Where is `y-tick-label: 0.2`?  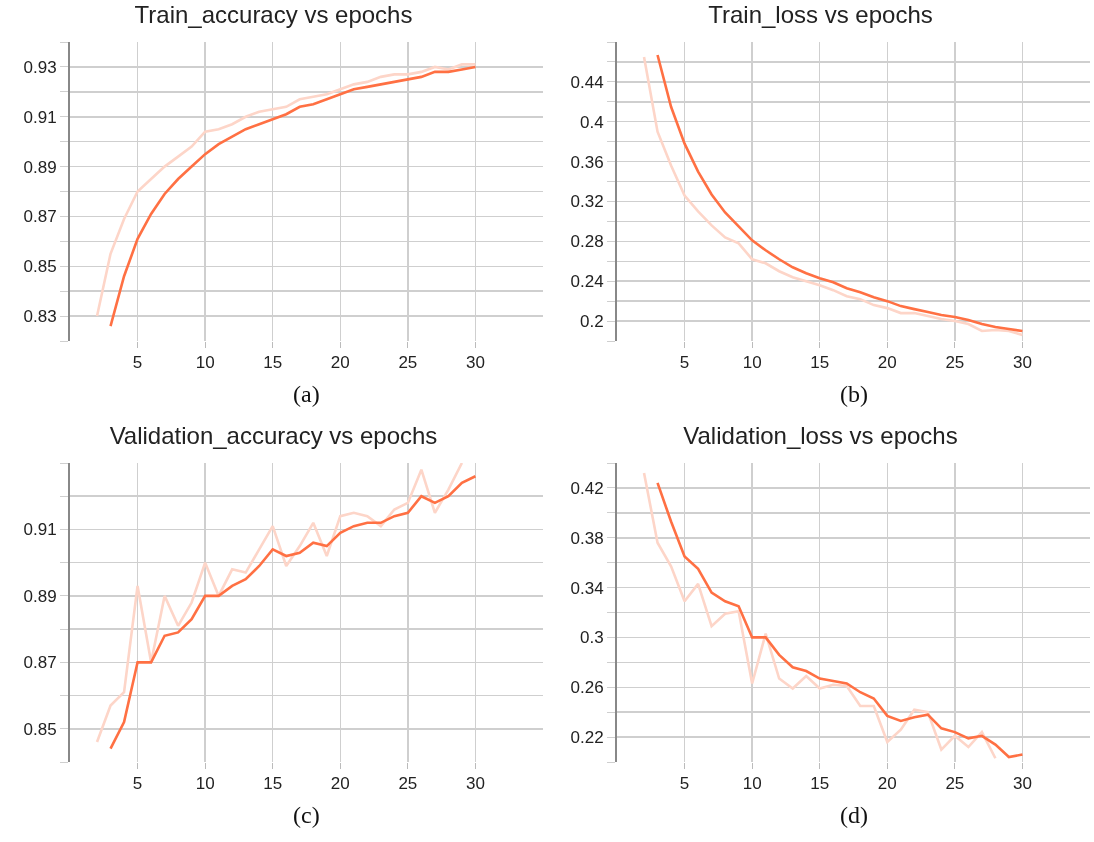 y-tick-label: 0.2 is located at coordinates (591, 322).